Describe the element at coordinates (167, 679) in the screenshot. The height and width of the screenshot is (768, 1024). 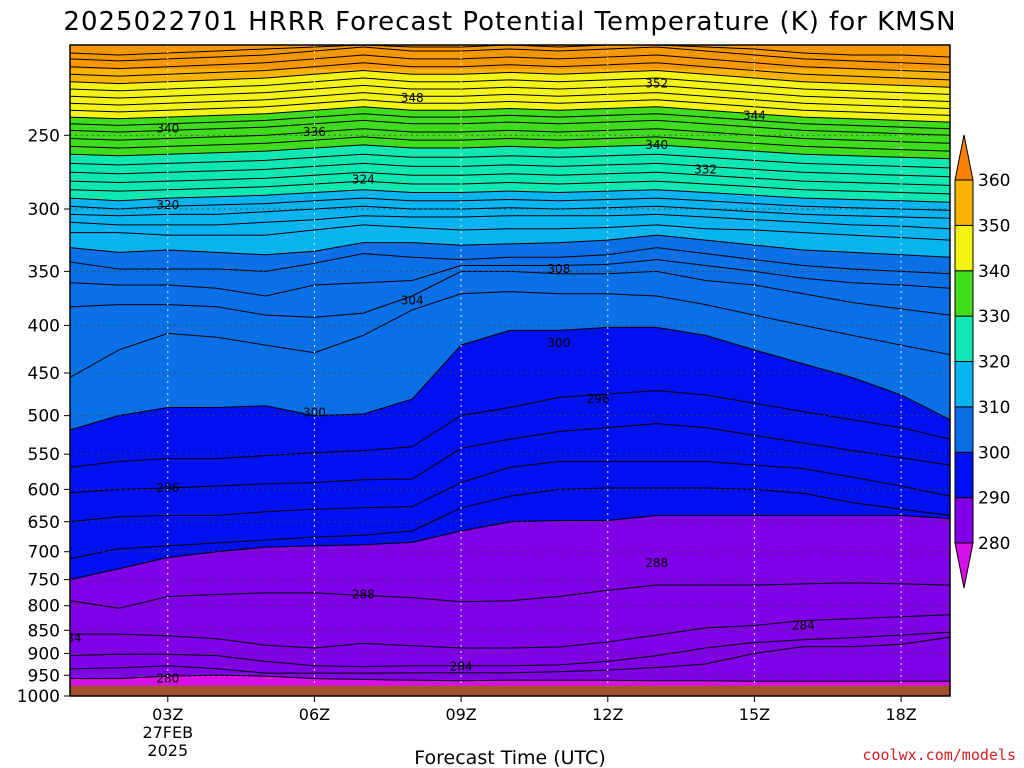
I see `contour-label: 280` at that location.